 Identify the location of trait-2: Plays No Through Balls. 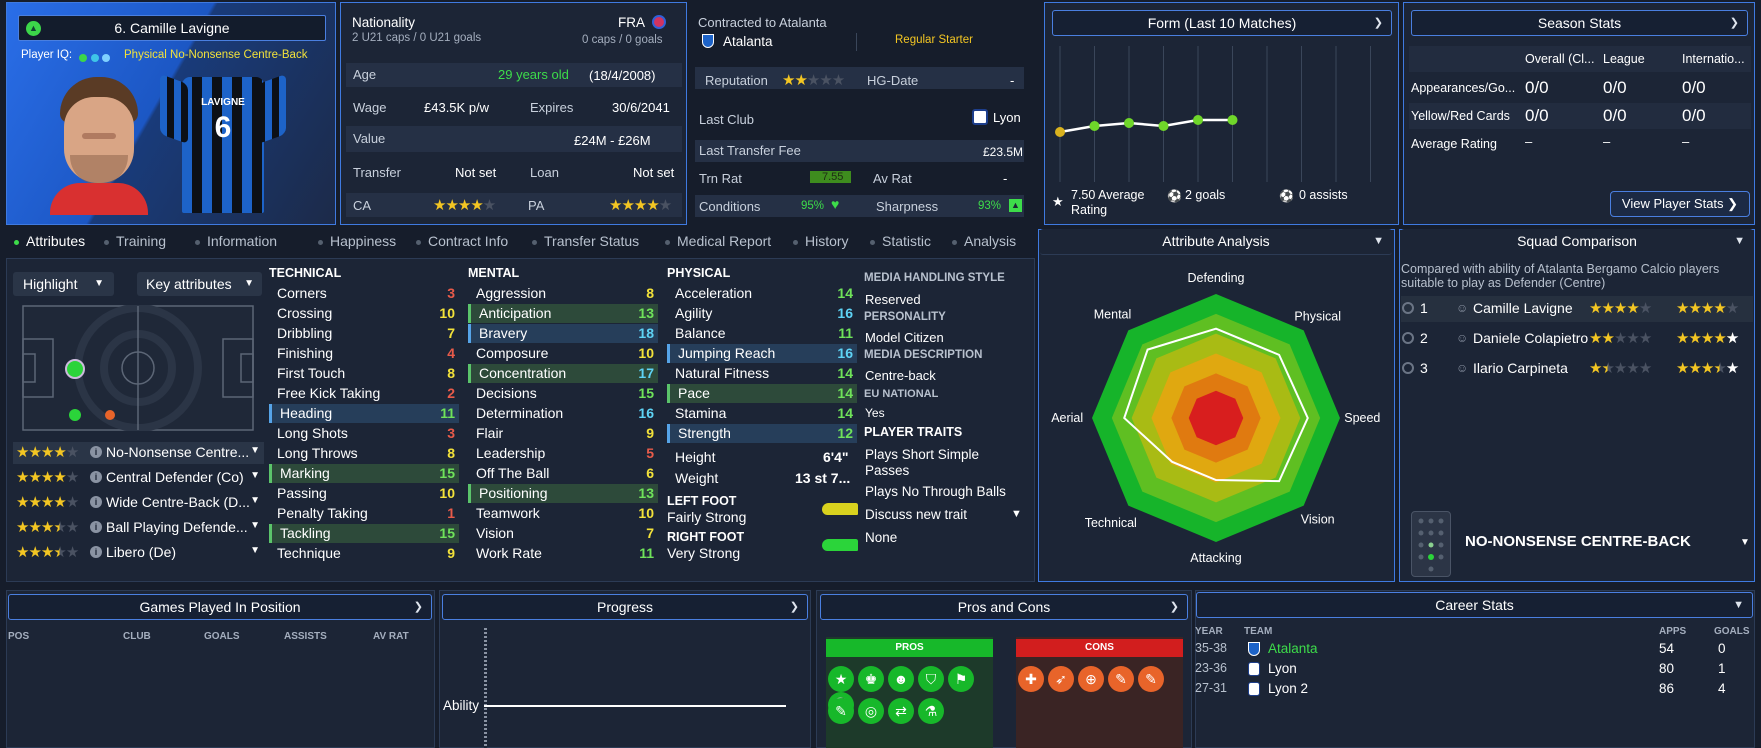
(935, 491).